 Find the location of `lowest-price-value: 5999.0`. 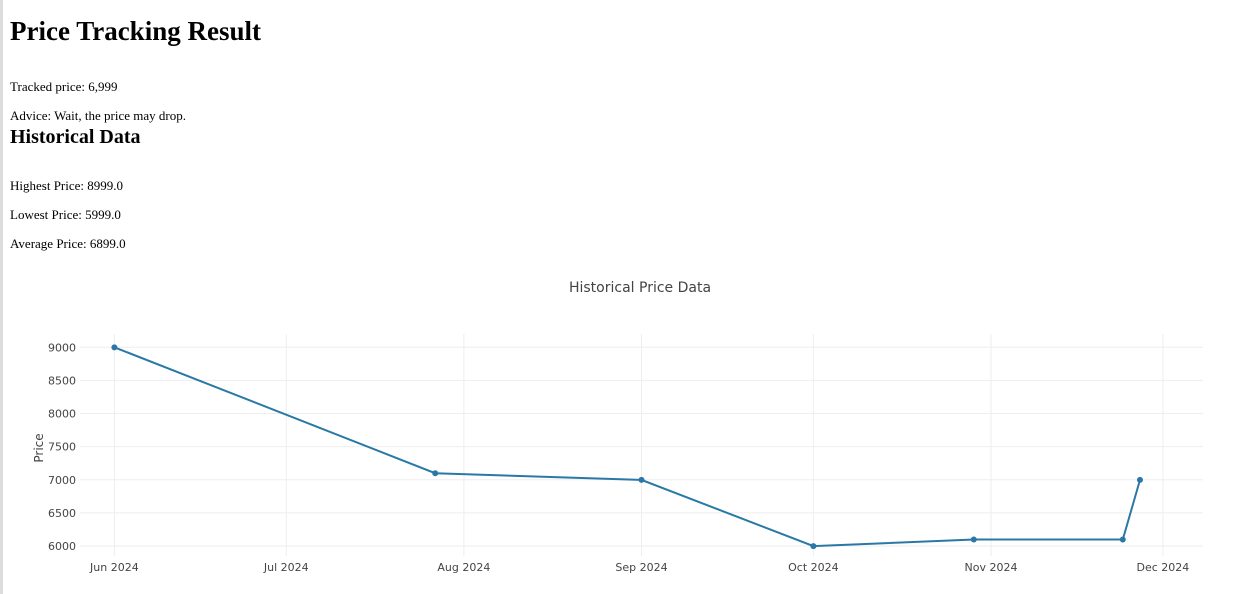

lowest-price-value: 5999.0 is located at coordinates (103, 214).